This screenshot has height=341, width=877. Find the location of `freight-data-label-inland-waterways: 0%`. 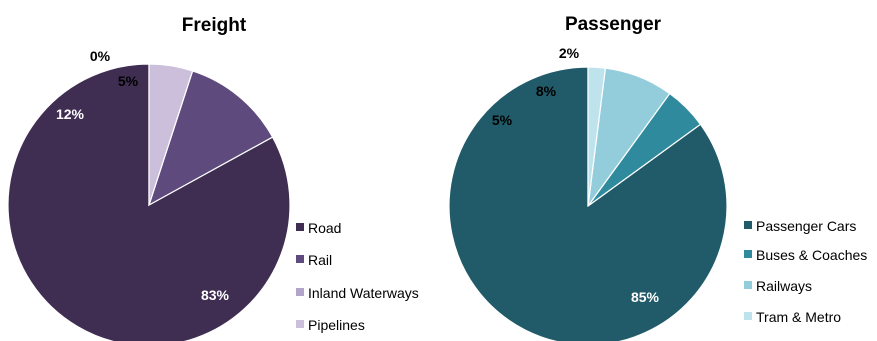

freight-data-label-inland-waterways: 0% is located at coordinates (100, 56).